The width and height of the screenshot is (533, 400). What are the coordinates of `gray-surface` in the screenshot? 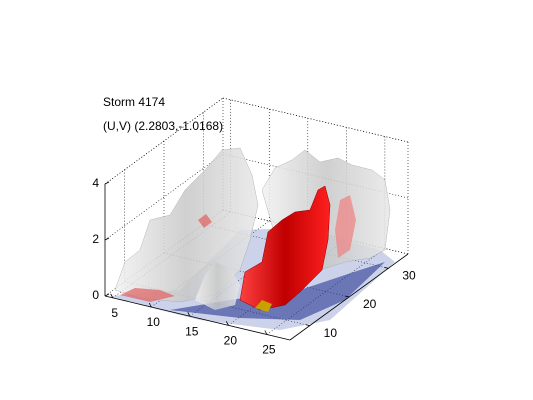 It's located at (217, 286).